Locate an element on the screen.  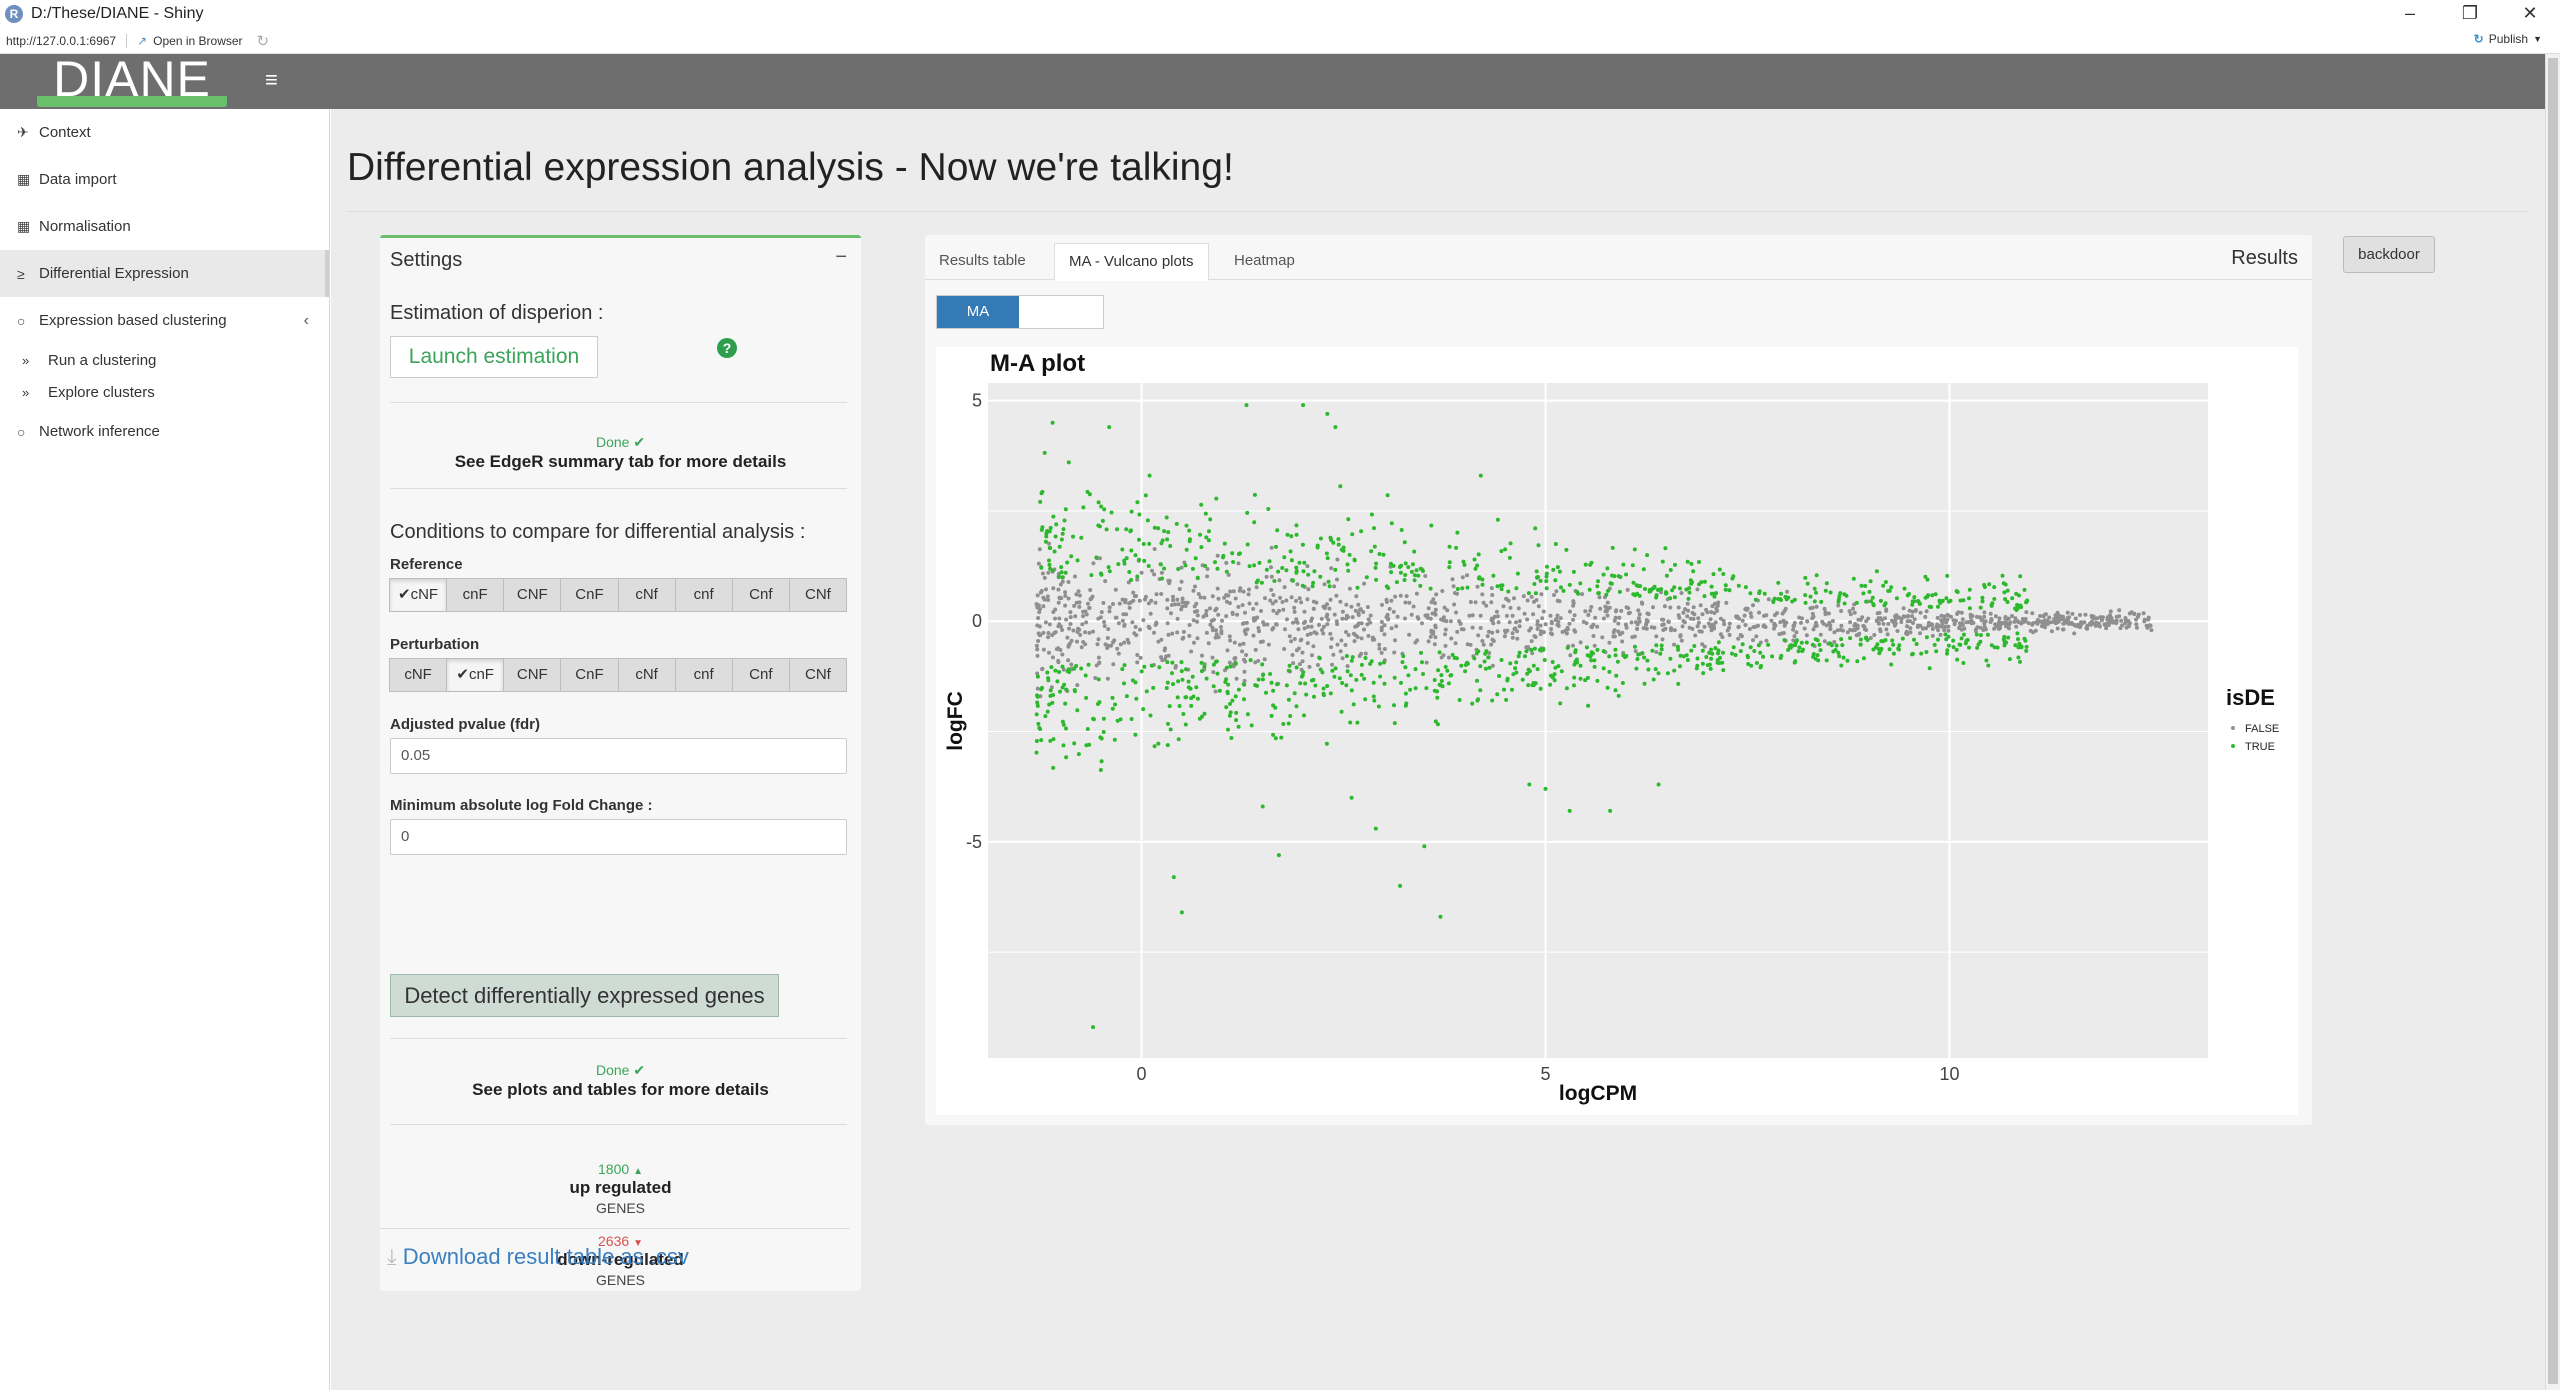
reference-option: cnf is located at coordinates (703, 595).